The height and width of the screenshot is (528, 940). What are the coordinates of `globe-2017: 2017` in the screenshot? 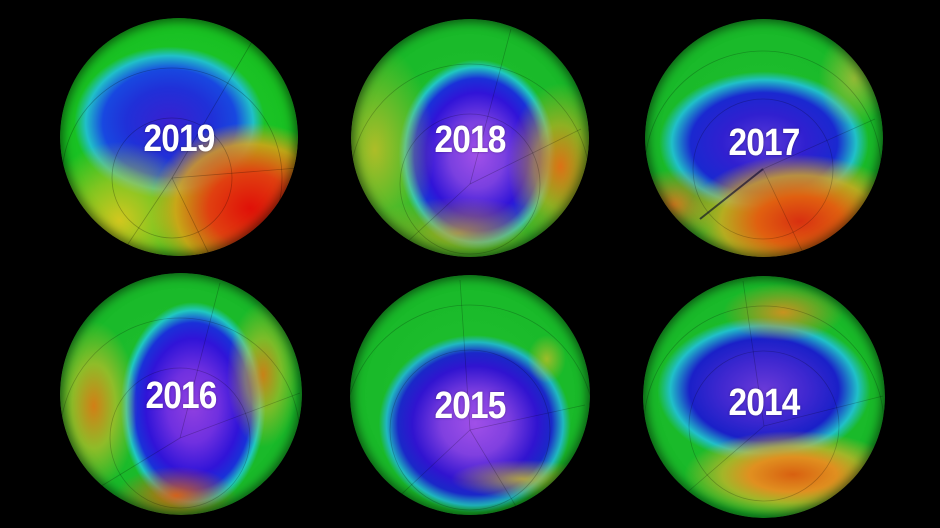 It's located at (764, 138).